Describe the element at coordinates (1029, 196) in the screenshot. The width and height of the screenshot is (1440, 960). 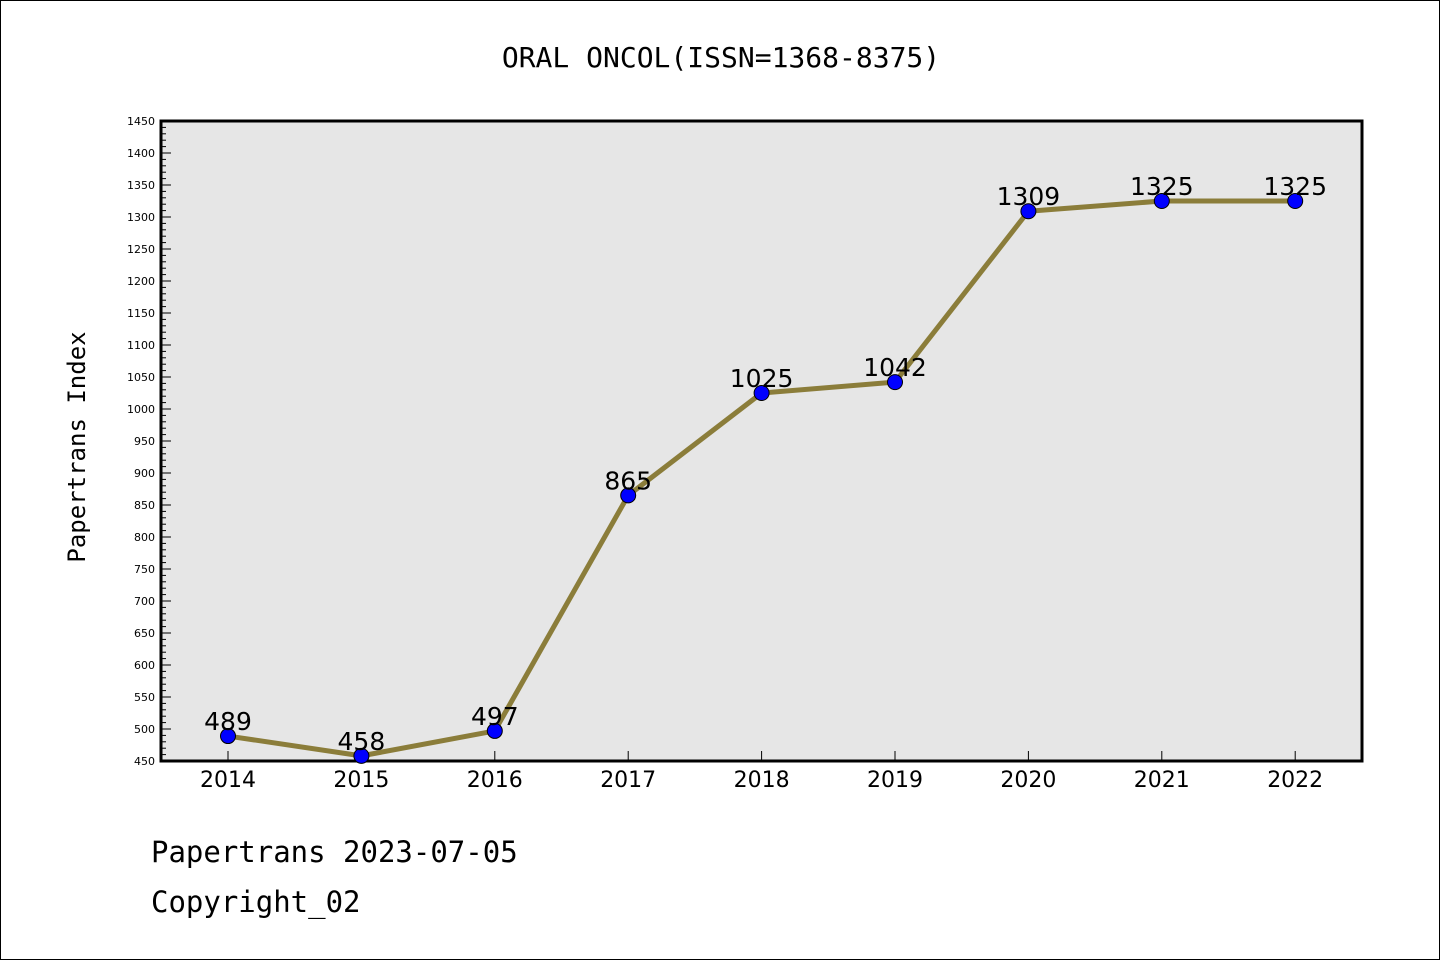
I see `data-label: 1309` at that location.